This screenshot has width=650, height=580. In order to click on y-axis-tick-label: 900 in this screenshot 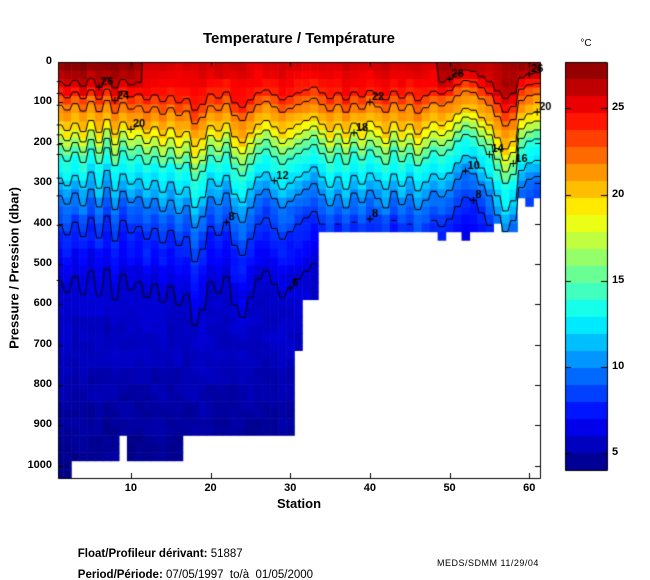, I will do `click(42, 424)`.